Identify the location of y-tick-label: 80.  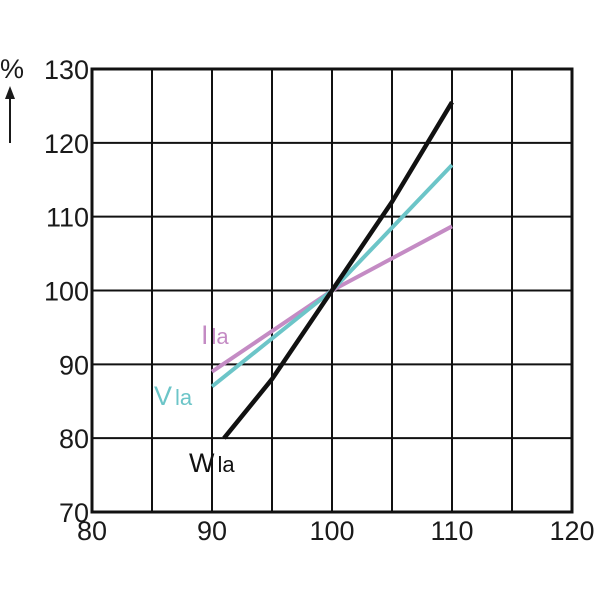
(74, 439).